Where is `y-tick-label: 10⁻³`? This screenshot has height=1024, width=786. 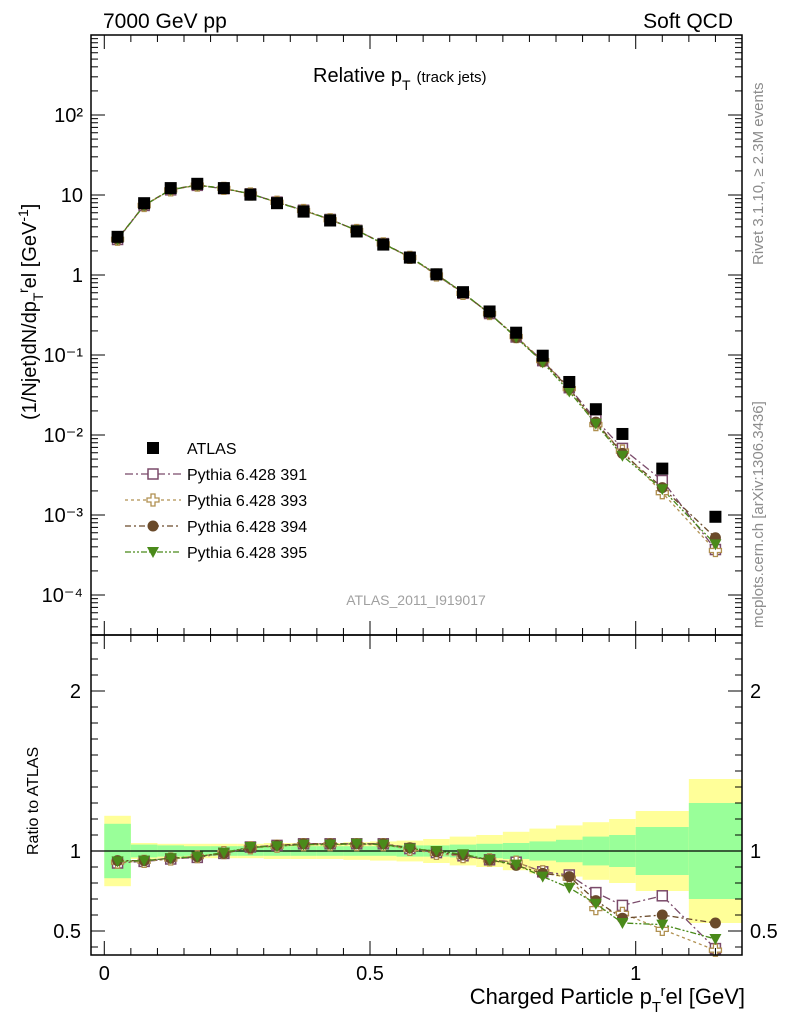 y-tick-label: 10⁻³ is located at coordinates (64, 516).